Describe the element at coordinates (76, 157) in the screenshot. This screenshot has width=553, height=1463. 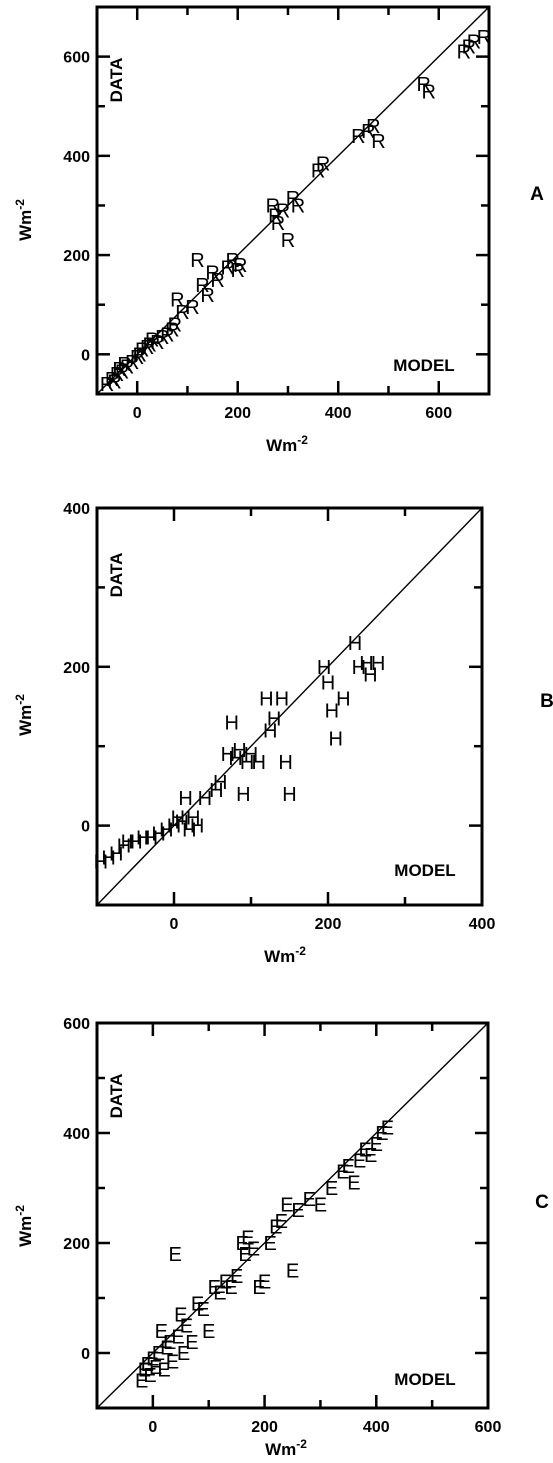
I see `y-tick-label: 400` at that location.